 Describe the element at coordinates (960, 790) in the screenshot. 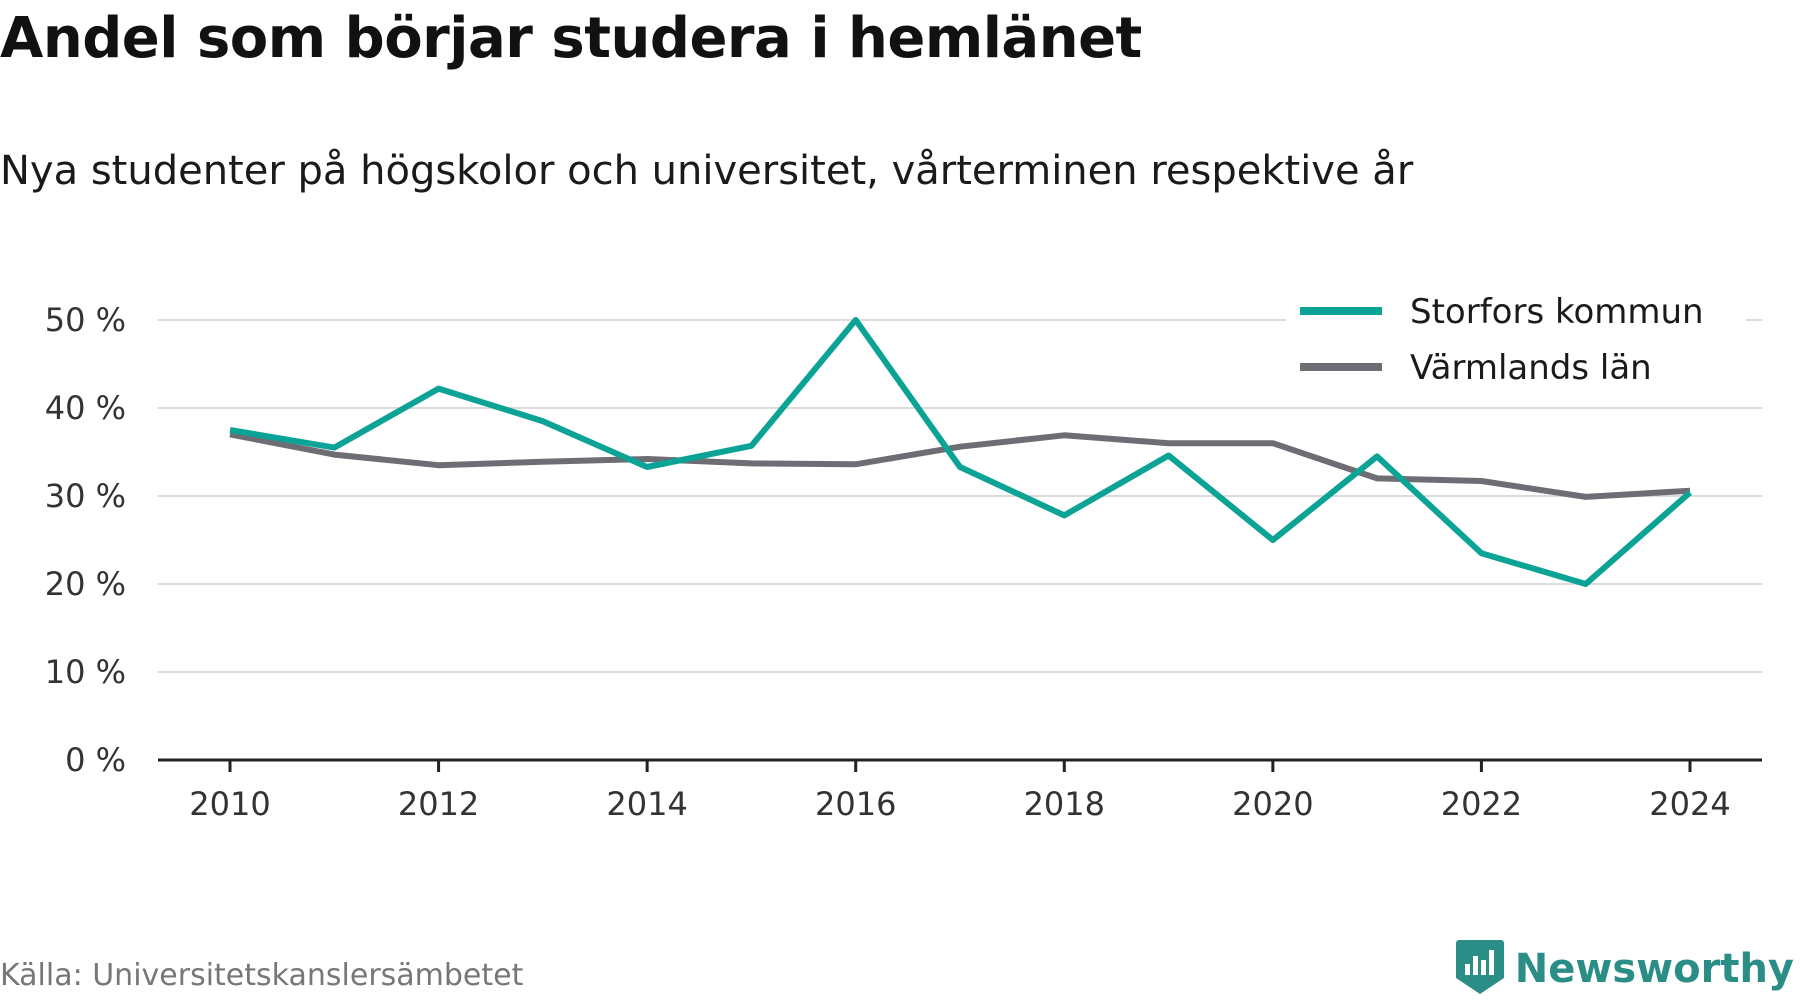

I see `x-axis: 2010 2012 2014 2016 2018 2020 2022 2024` at that location.